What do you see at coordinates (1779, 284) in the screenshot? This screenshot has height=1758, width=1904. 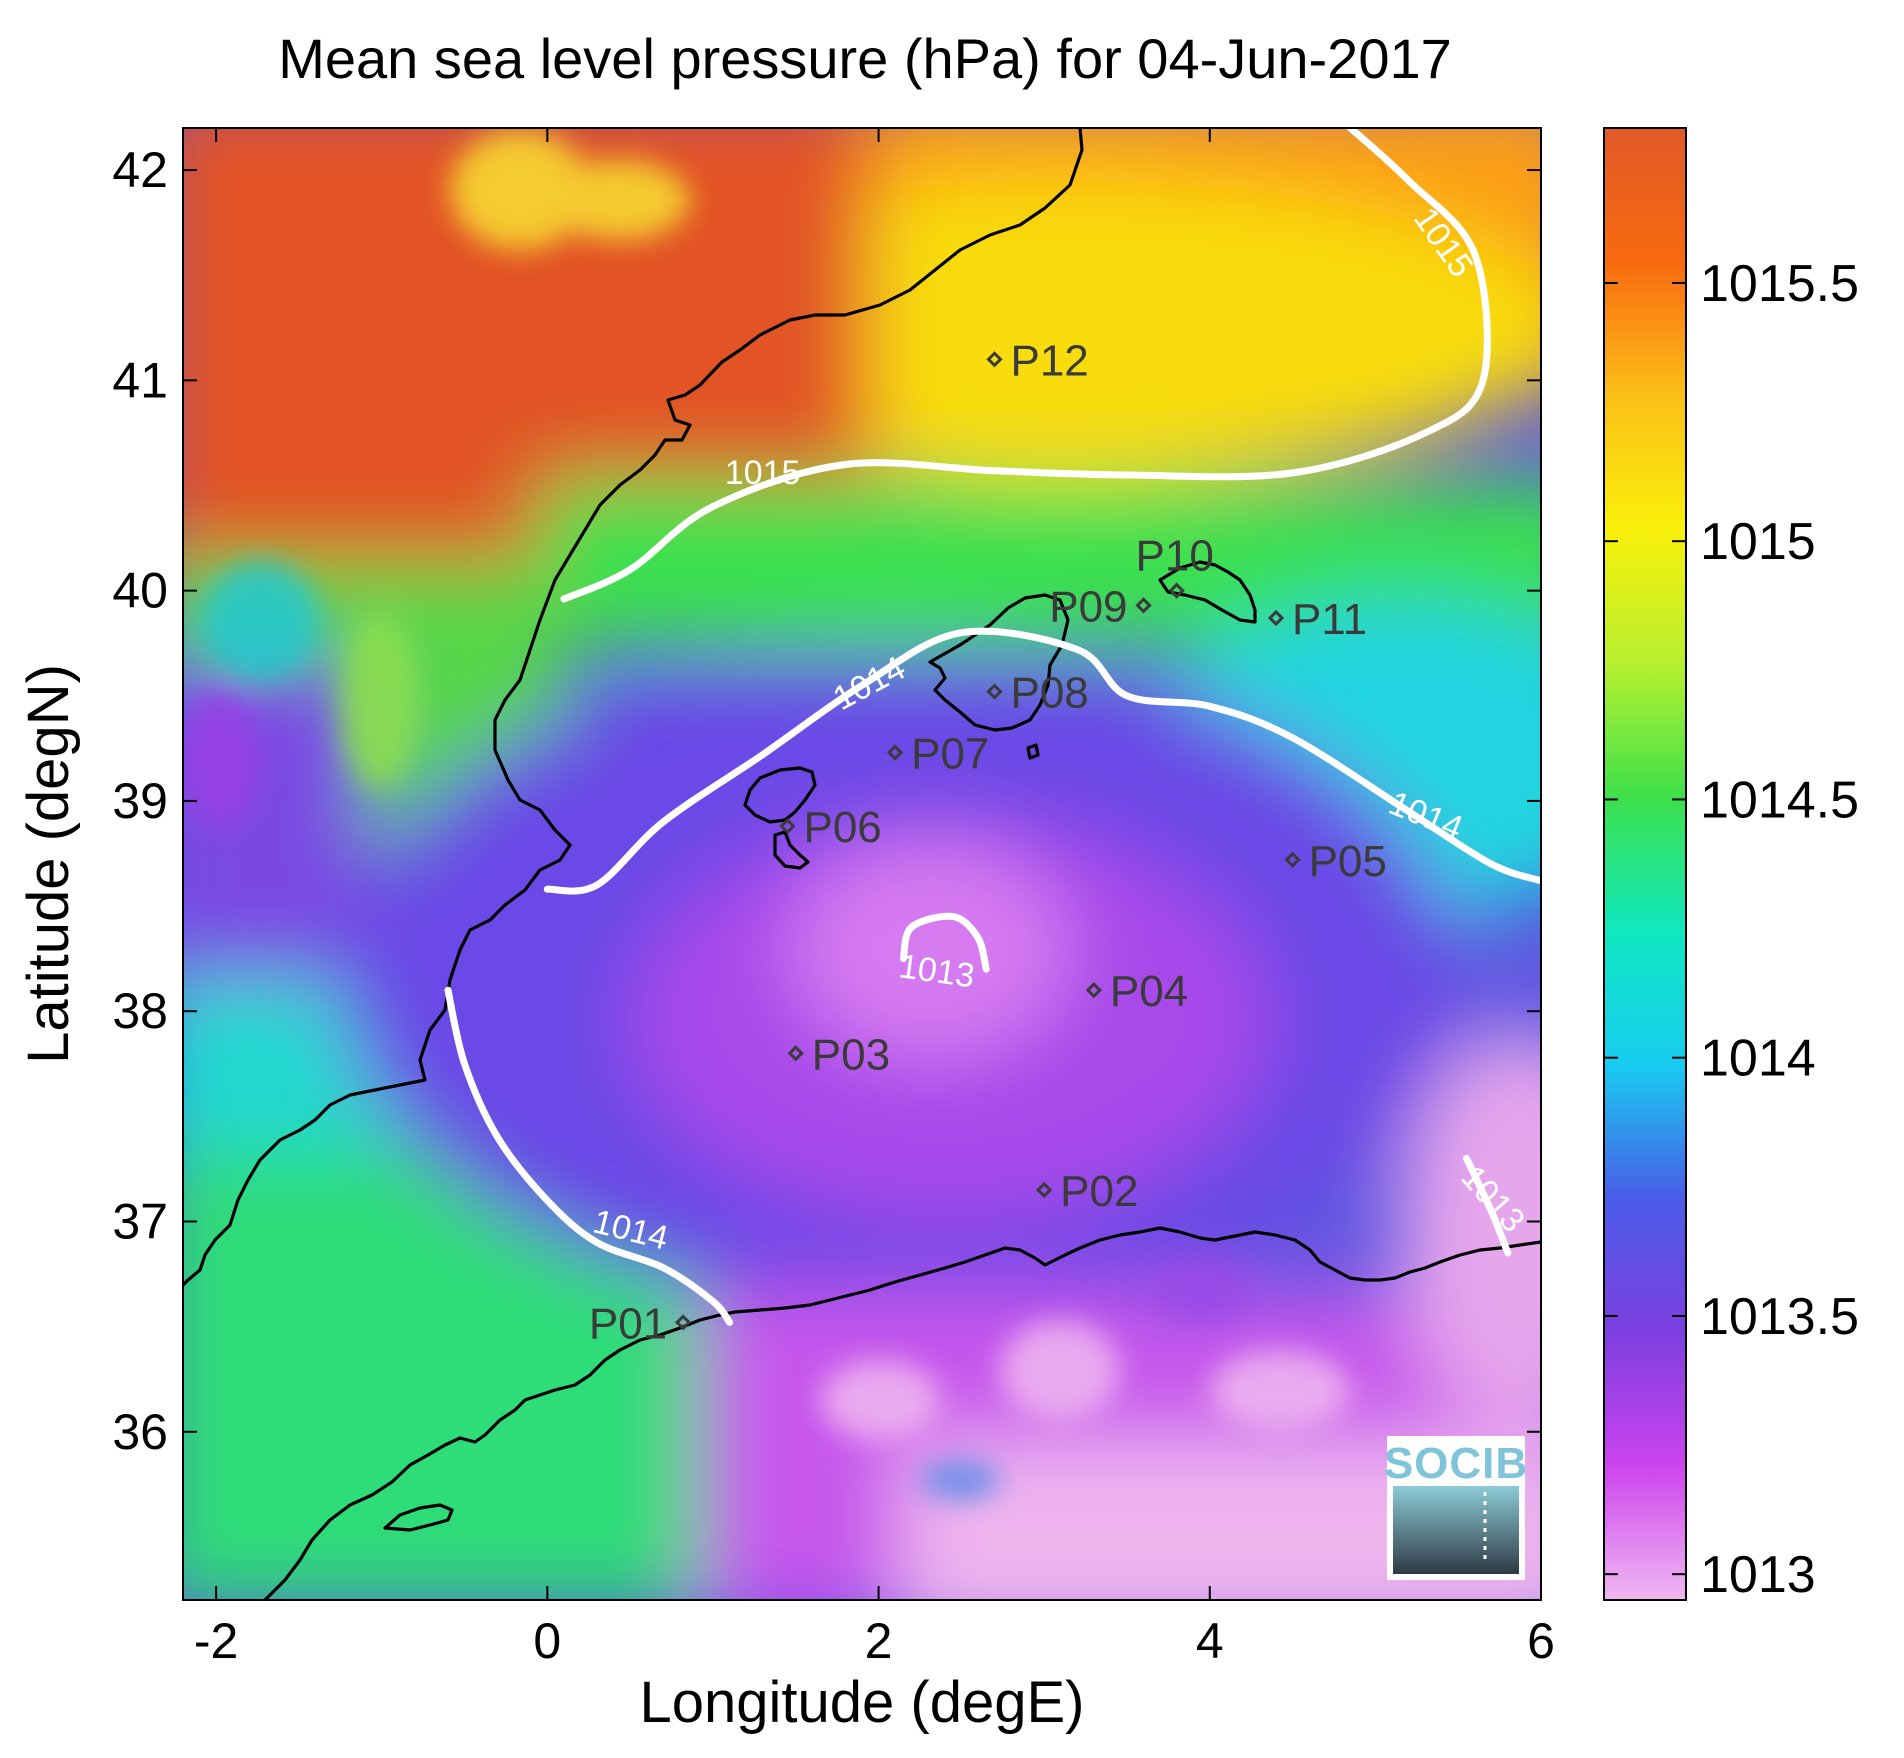 I see `colorbar-tick-label: 1015.5` at bounding box center [1779, 284].